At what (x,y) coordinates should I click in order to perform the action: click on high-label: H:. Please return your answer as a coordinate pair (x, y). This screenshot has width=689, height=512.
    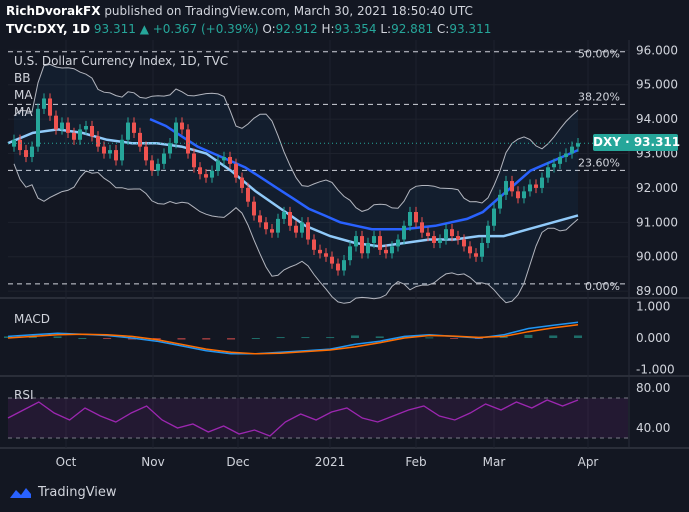
    Looking at the image, I should click on (328, 29).